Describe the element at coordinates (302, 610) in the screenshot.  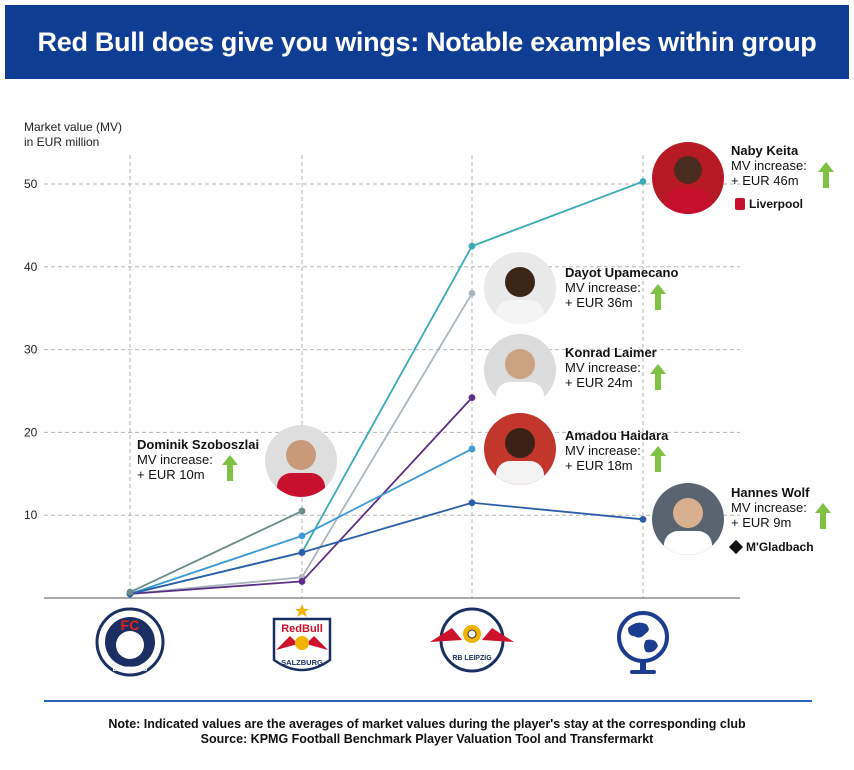
I see `star-icon` at that location.